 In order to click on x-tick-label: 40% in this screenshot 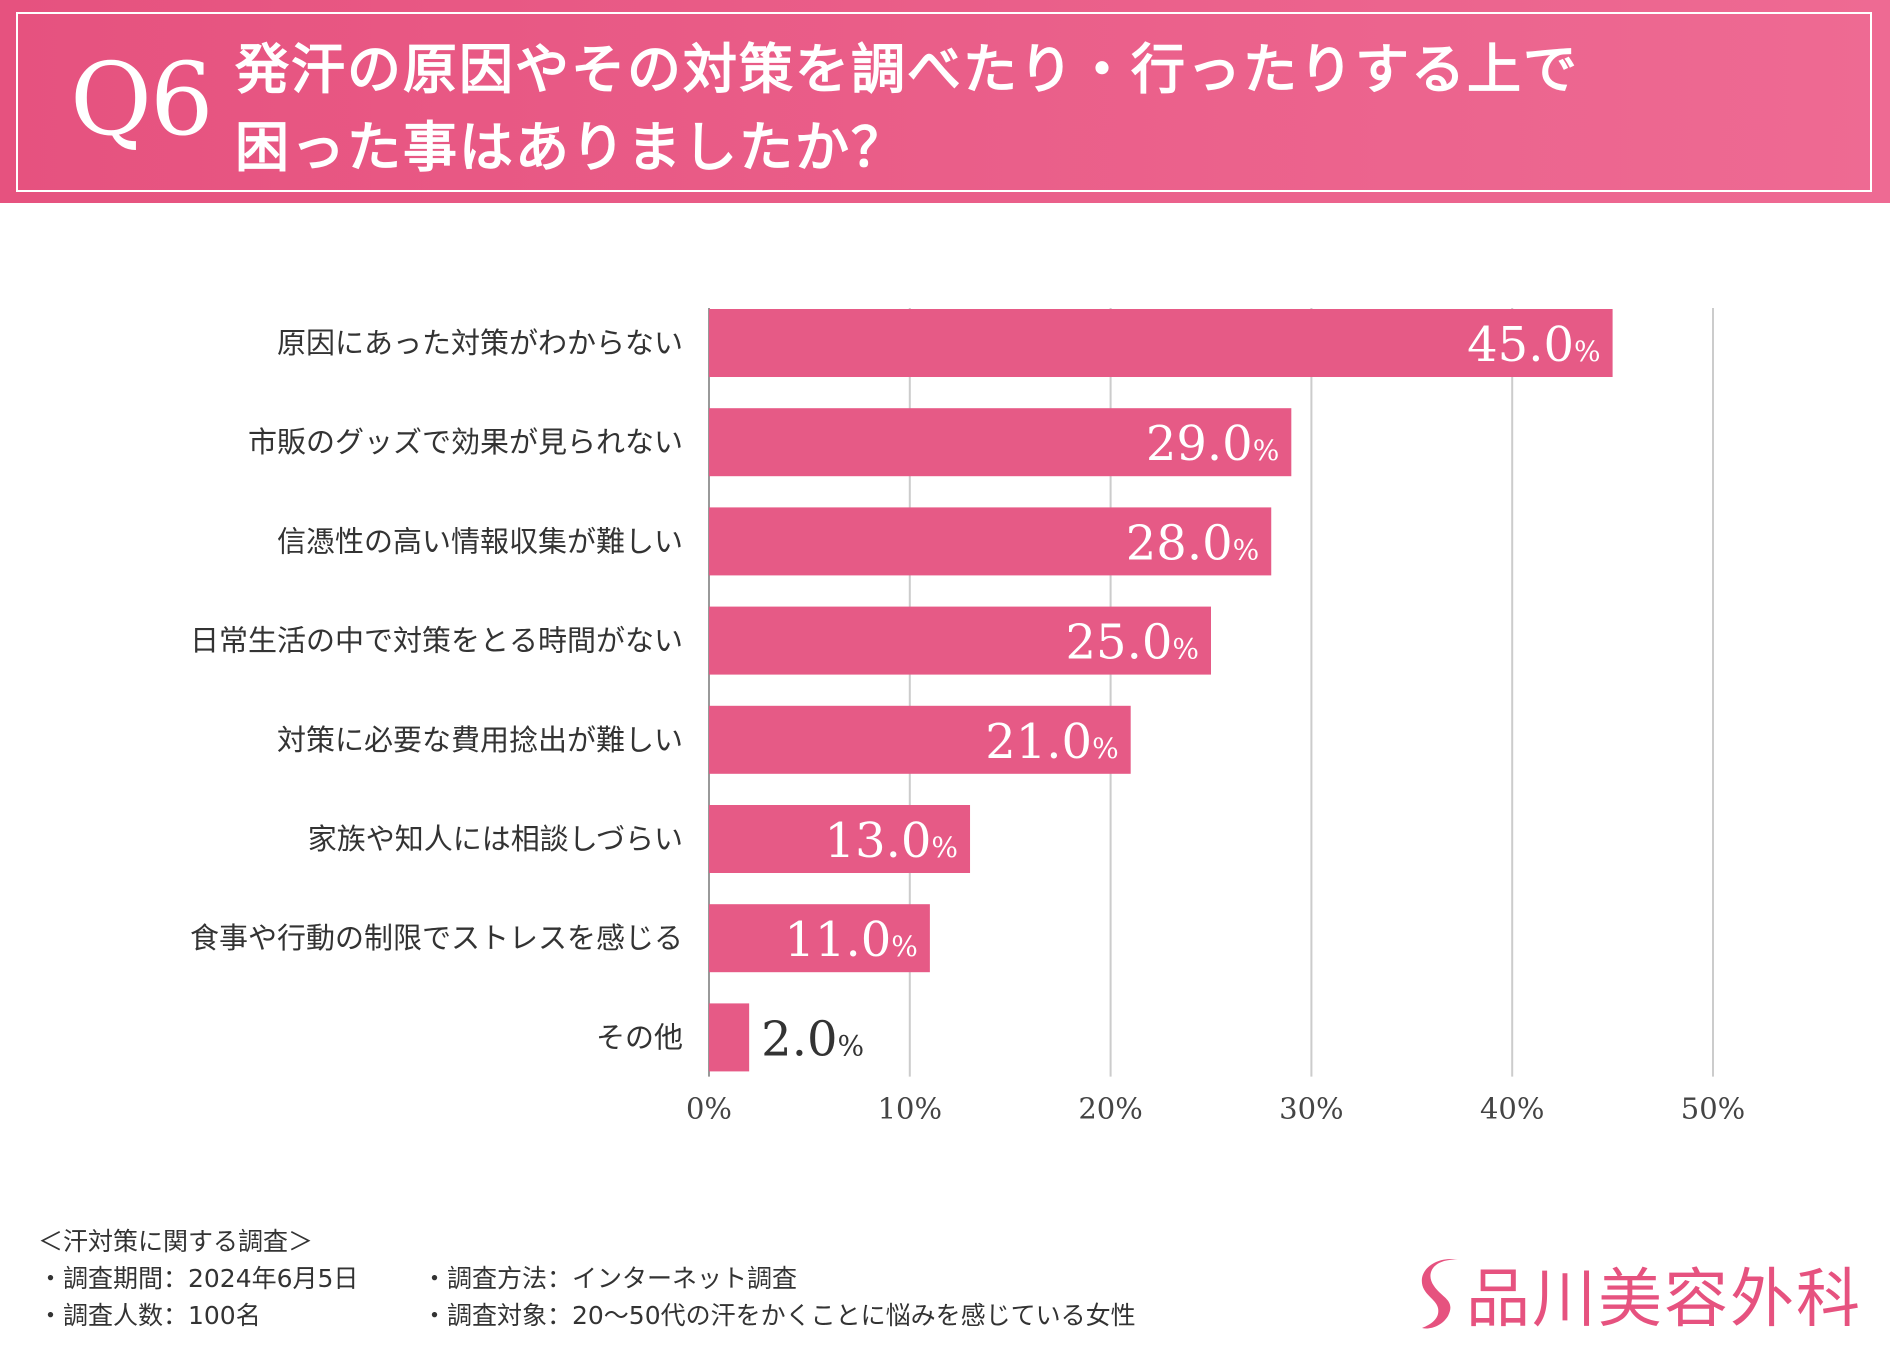, I will do `click(1512, 1109)`.